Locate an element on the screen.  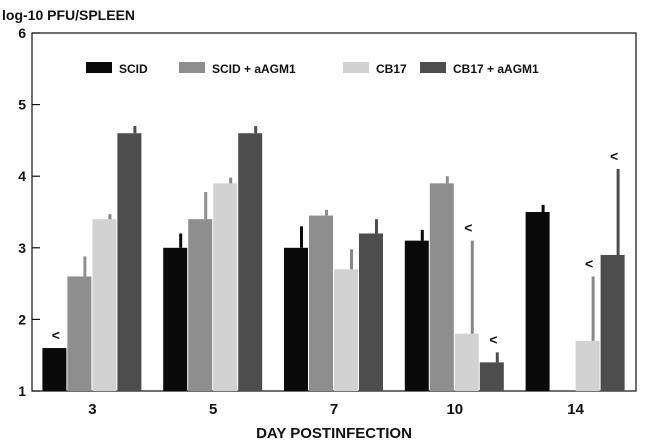
y-tick-label: 2 is located at coordinates (22, 319).